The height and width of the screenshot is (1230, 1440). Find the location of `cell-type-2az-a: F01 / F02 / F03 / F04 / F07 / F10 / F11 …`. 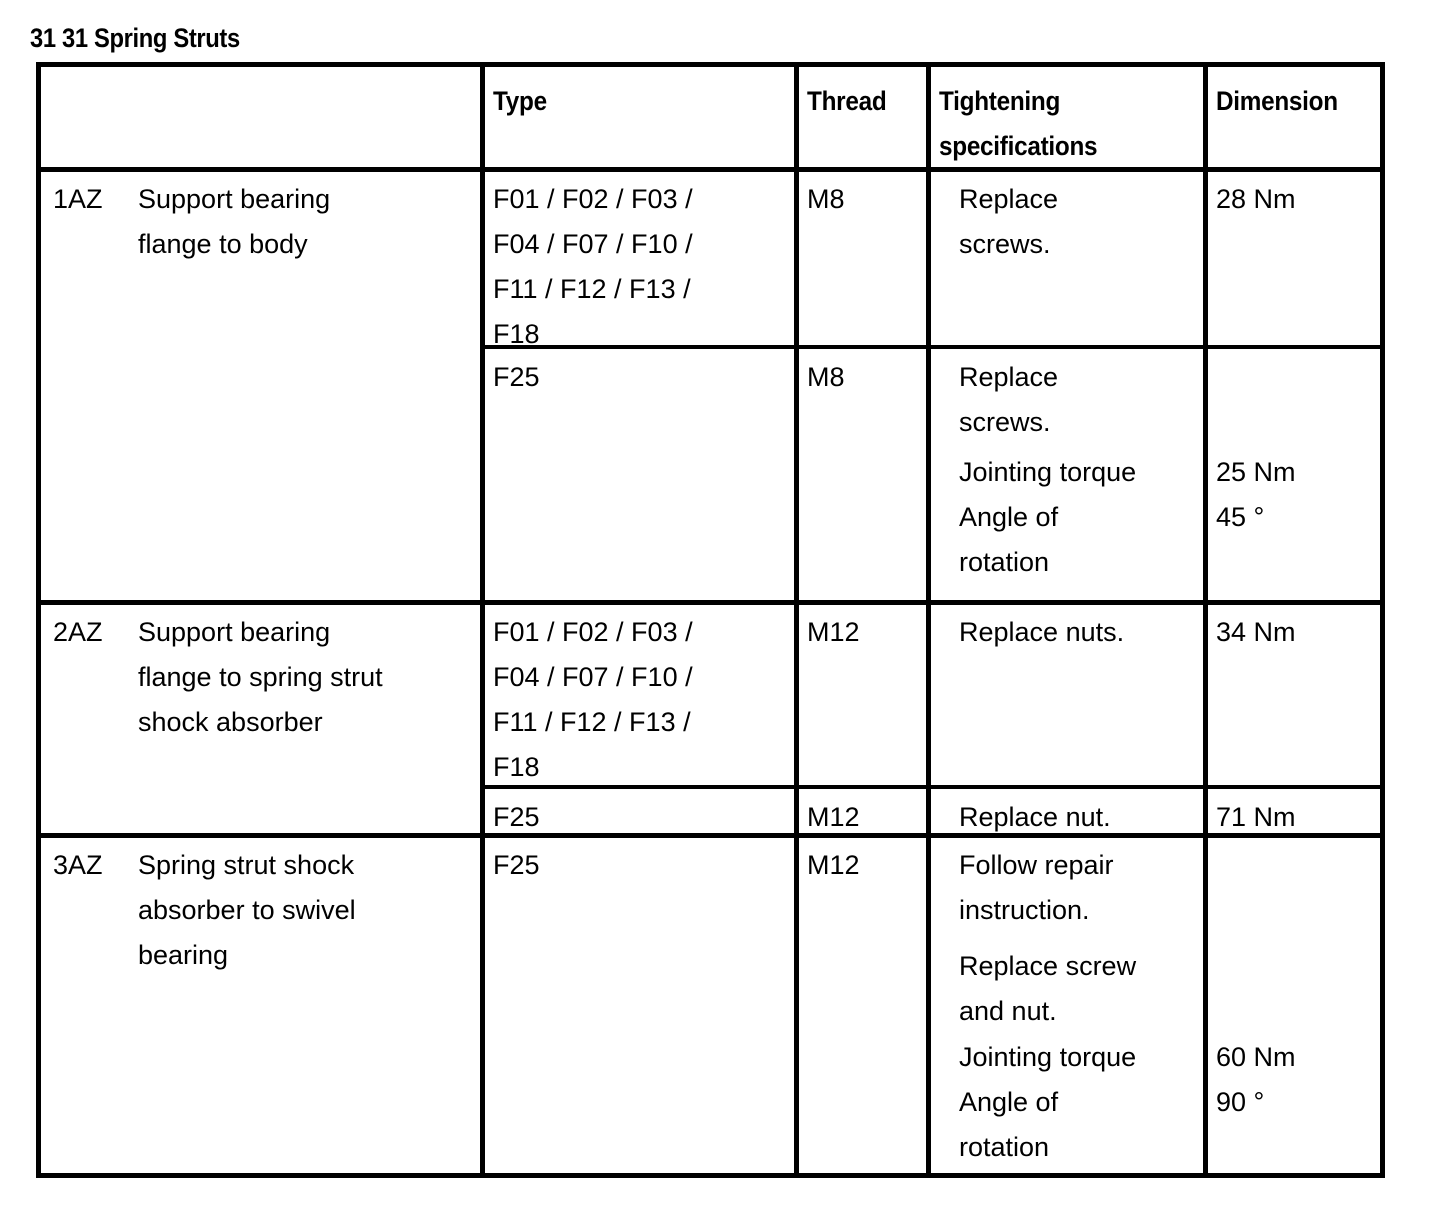

cell-type-2az-a: F01 / F02 / F03 / F04 / F07 / F10 / F11 … is located at coordinates (593, 699).